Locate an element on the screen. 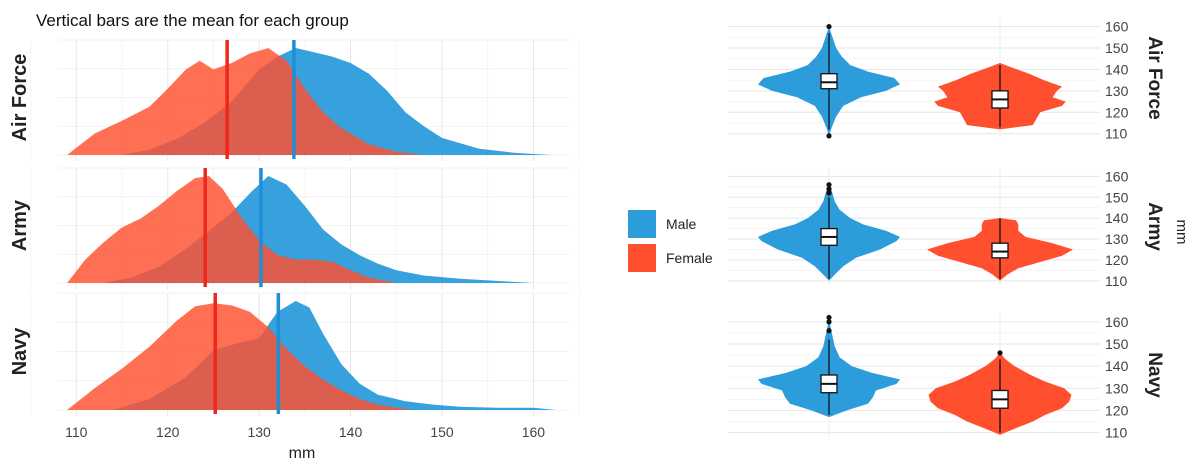 Image resolution: width=1191 pixels, height=469 pixels. density-panel-navy: Navy is located at coordinates (294, 354).